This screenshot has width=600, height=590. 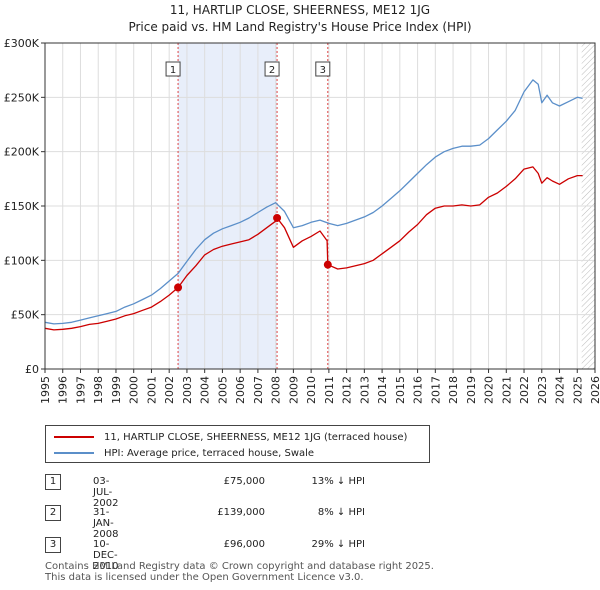 I want to click on x-tick-label: 2000, so click(x=134, y=390).